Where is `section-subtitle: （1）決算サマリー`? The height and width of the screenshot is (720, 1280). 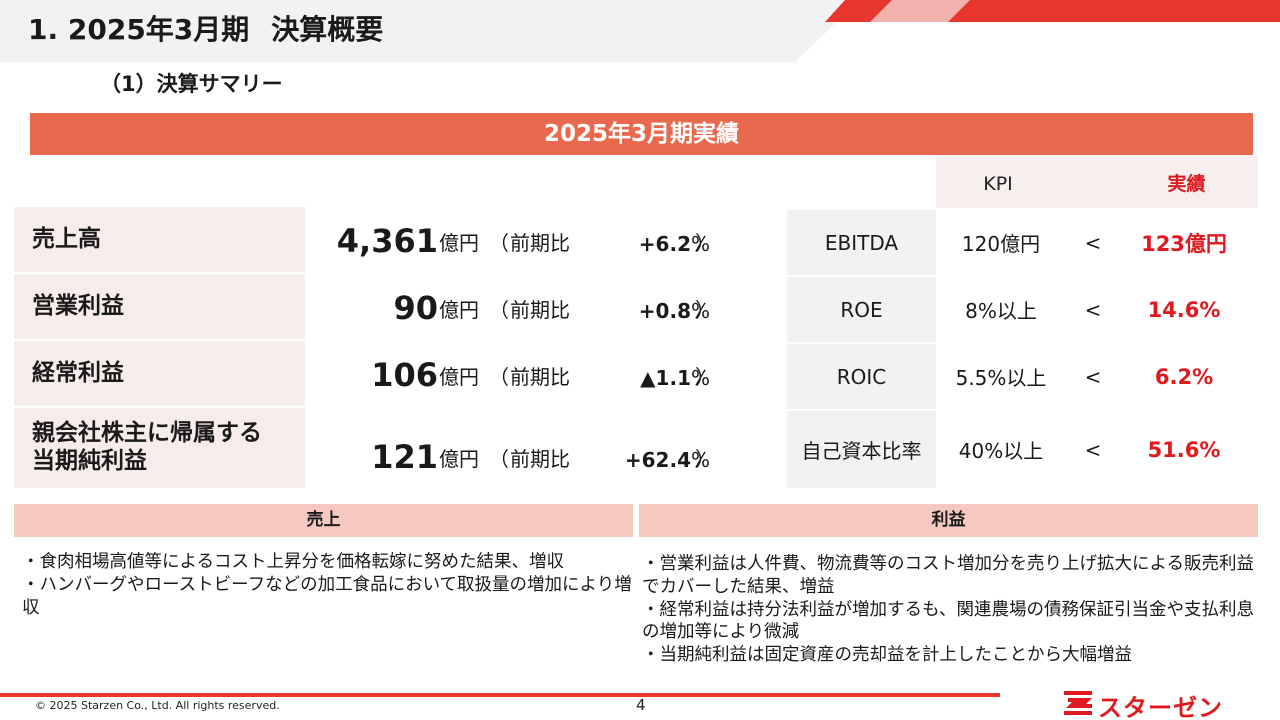
section-subtitle: （1）決算サマリー is located at coordinates (191, 84).